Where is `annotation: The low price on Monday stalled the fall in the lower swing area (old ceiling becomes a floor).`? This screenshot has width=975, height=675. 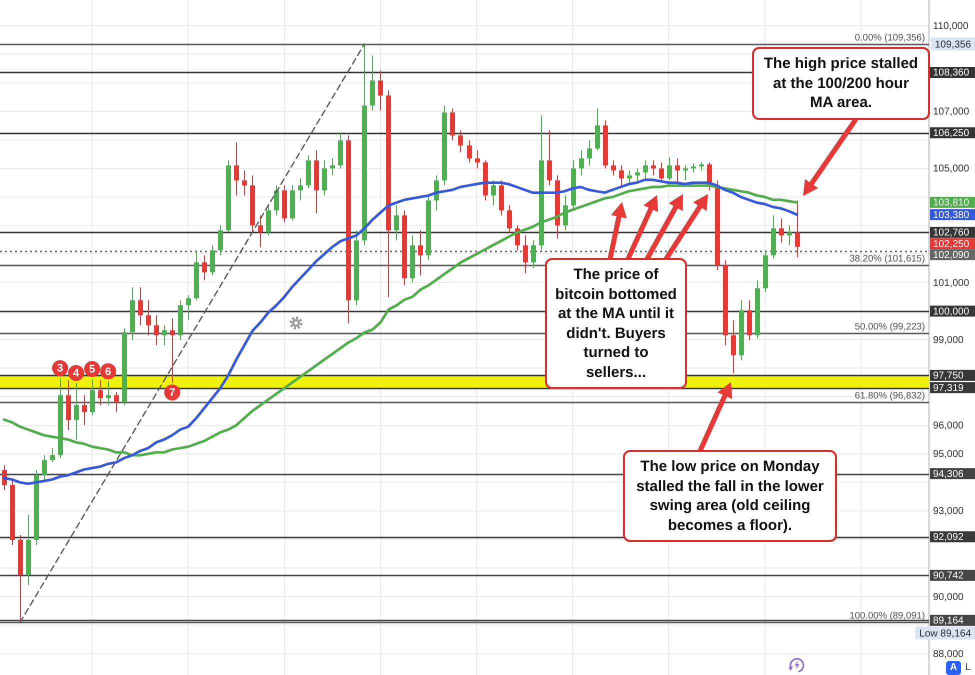
annotation: The low price on Monday stalled the fall in the lower swing area (old ceiling becomes a floor). is located at coordinates (730, 496).